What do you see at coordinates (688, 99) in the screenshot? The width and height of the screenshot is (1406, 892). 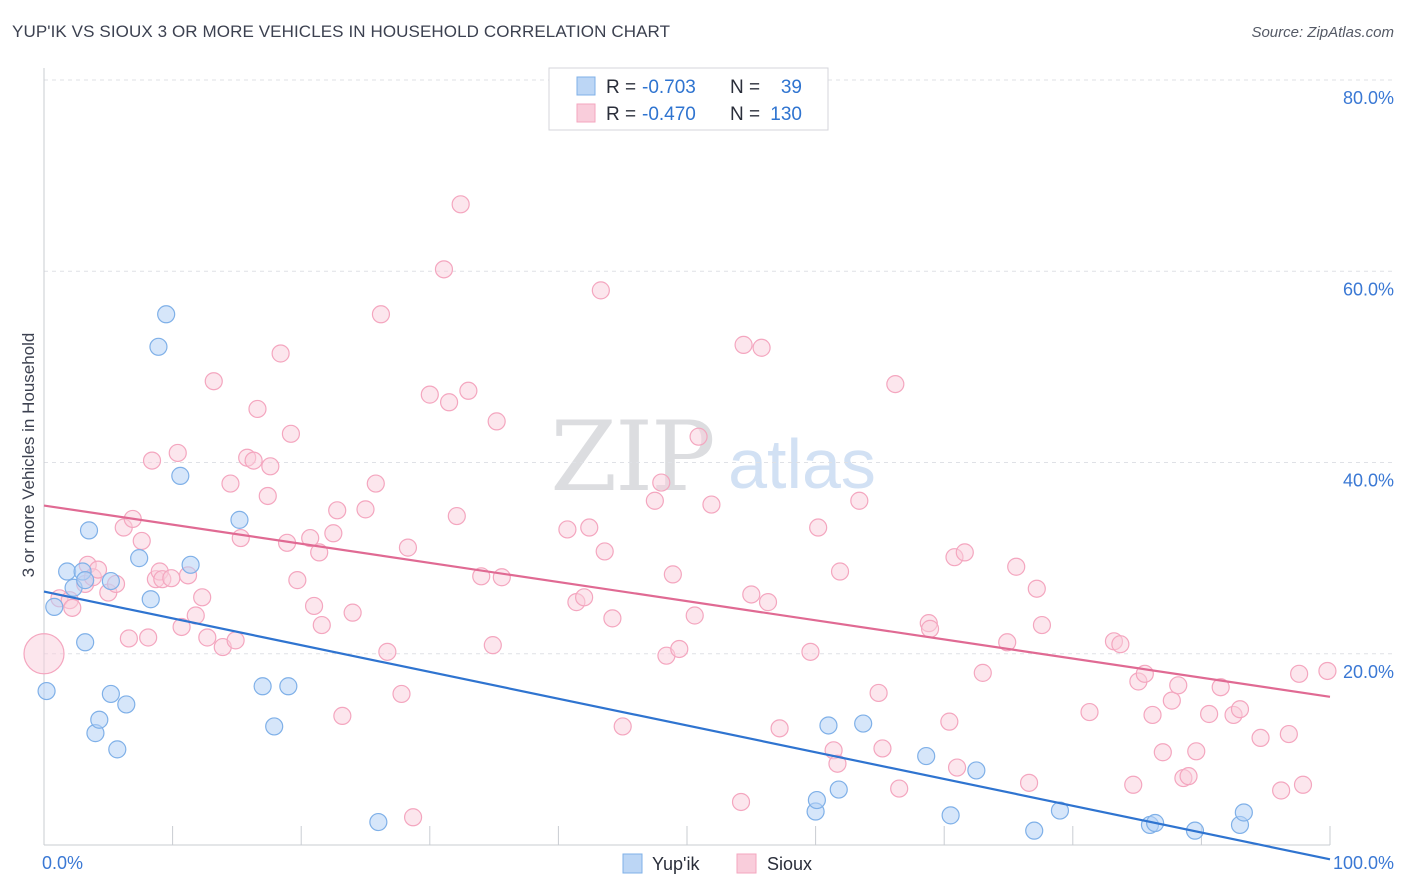 I see `legend-box: R = -0.703 N = 39 R = -0.470 N = 130` at bounding box center [688, 99].